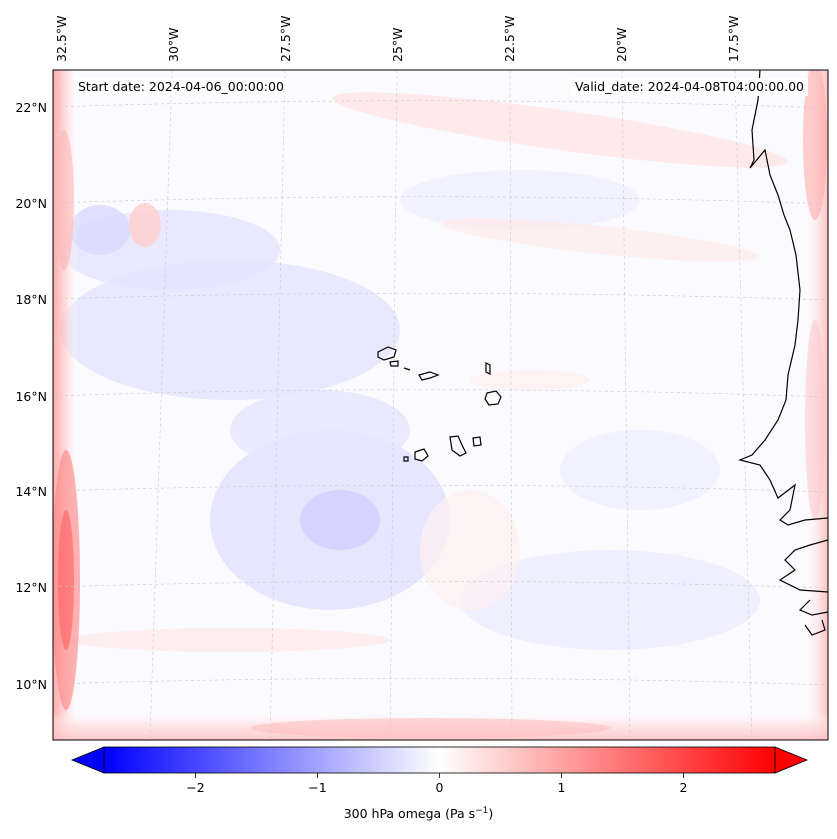 This screenshot has height=839, width=837. I want to click on colorbar-tick-label: 0, so click(440, 787).